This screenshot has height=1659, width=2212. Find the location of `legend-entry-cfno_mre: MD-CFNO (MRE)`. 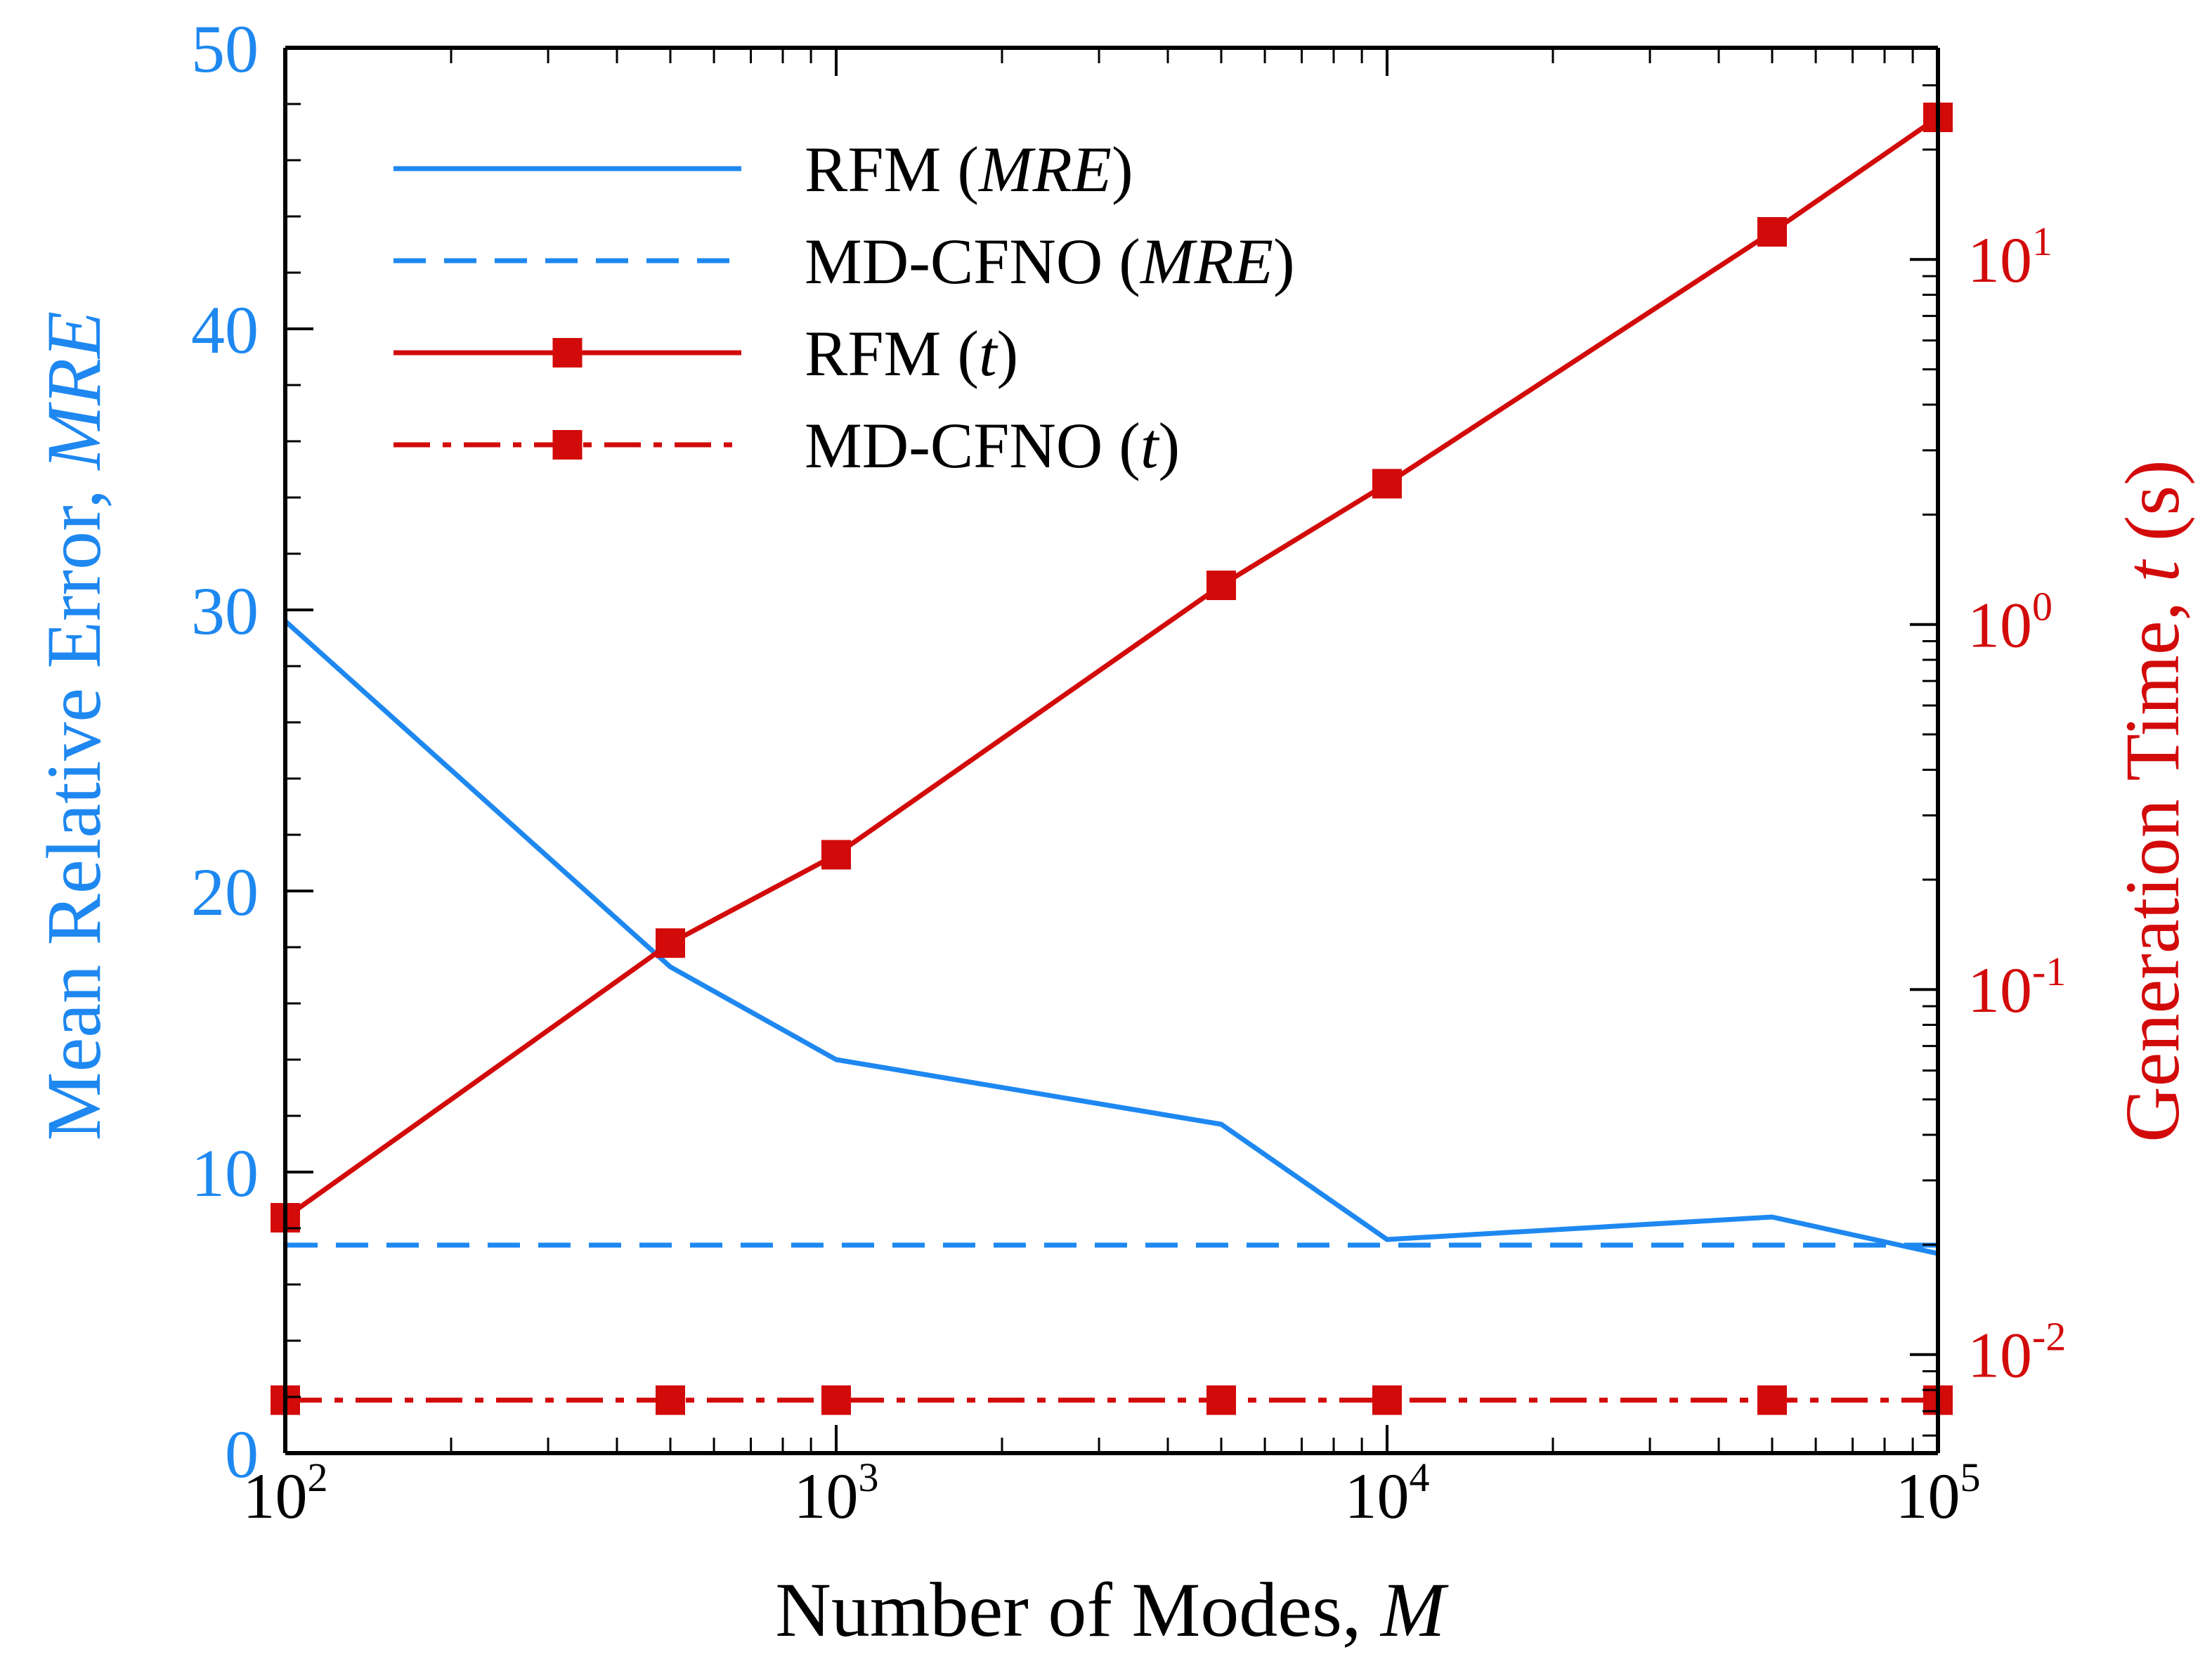

legend-entry-cfno_mre: MD-CFNO (MRE) is located at coordinates (844, 261).